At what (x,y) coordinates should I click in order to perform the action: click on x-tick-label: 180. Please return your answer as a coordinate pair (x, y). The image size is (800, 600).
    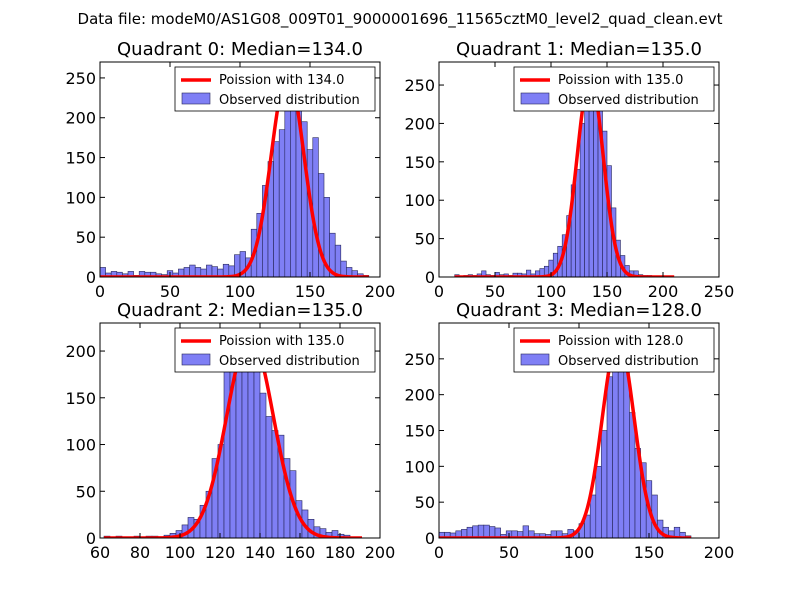
    Looking at the image, I should click on (340, 552).